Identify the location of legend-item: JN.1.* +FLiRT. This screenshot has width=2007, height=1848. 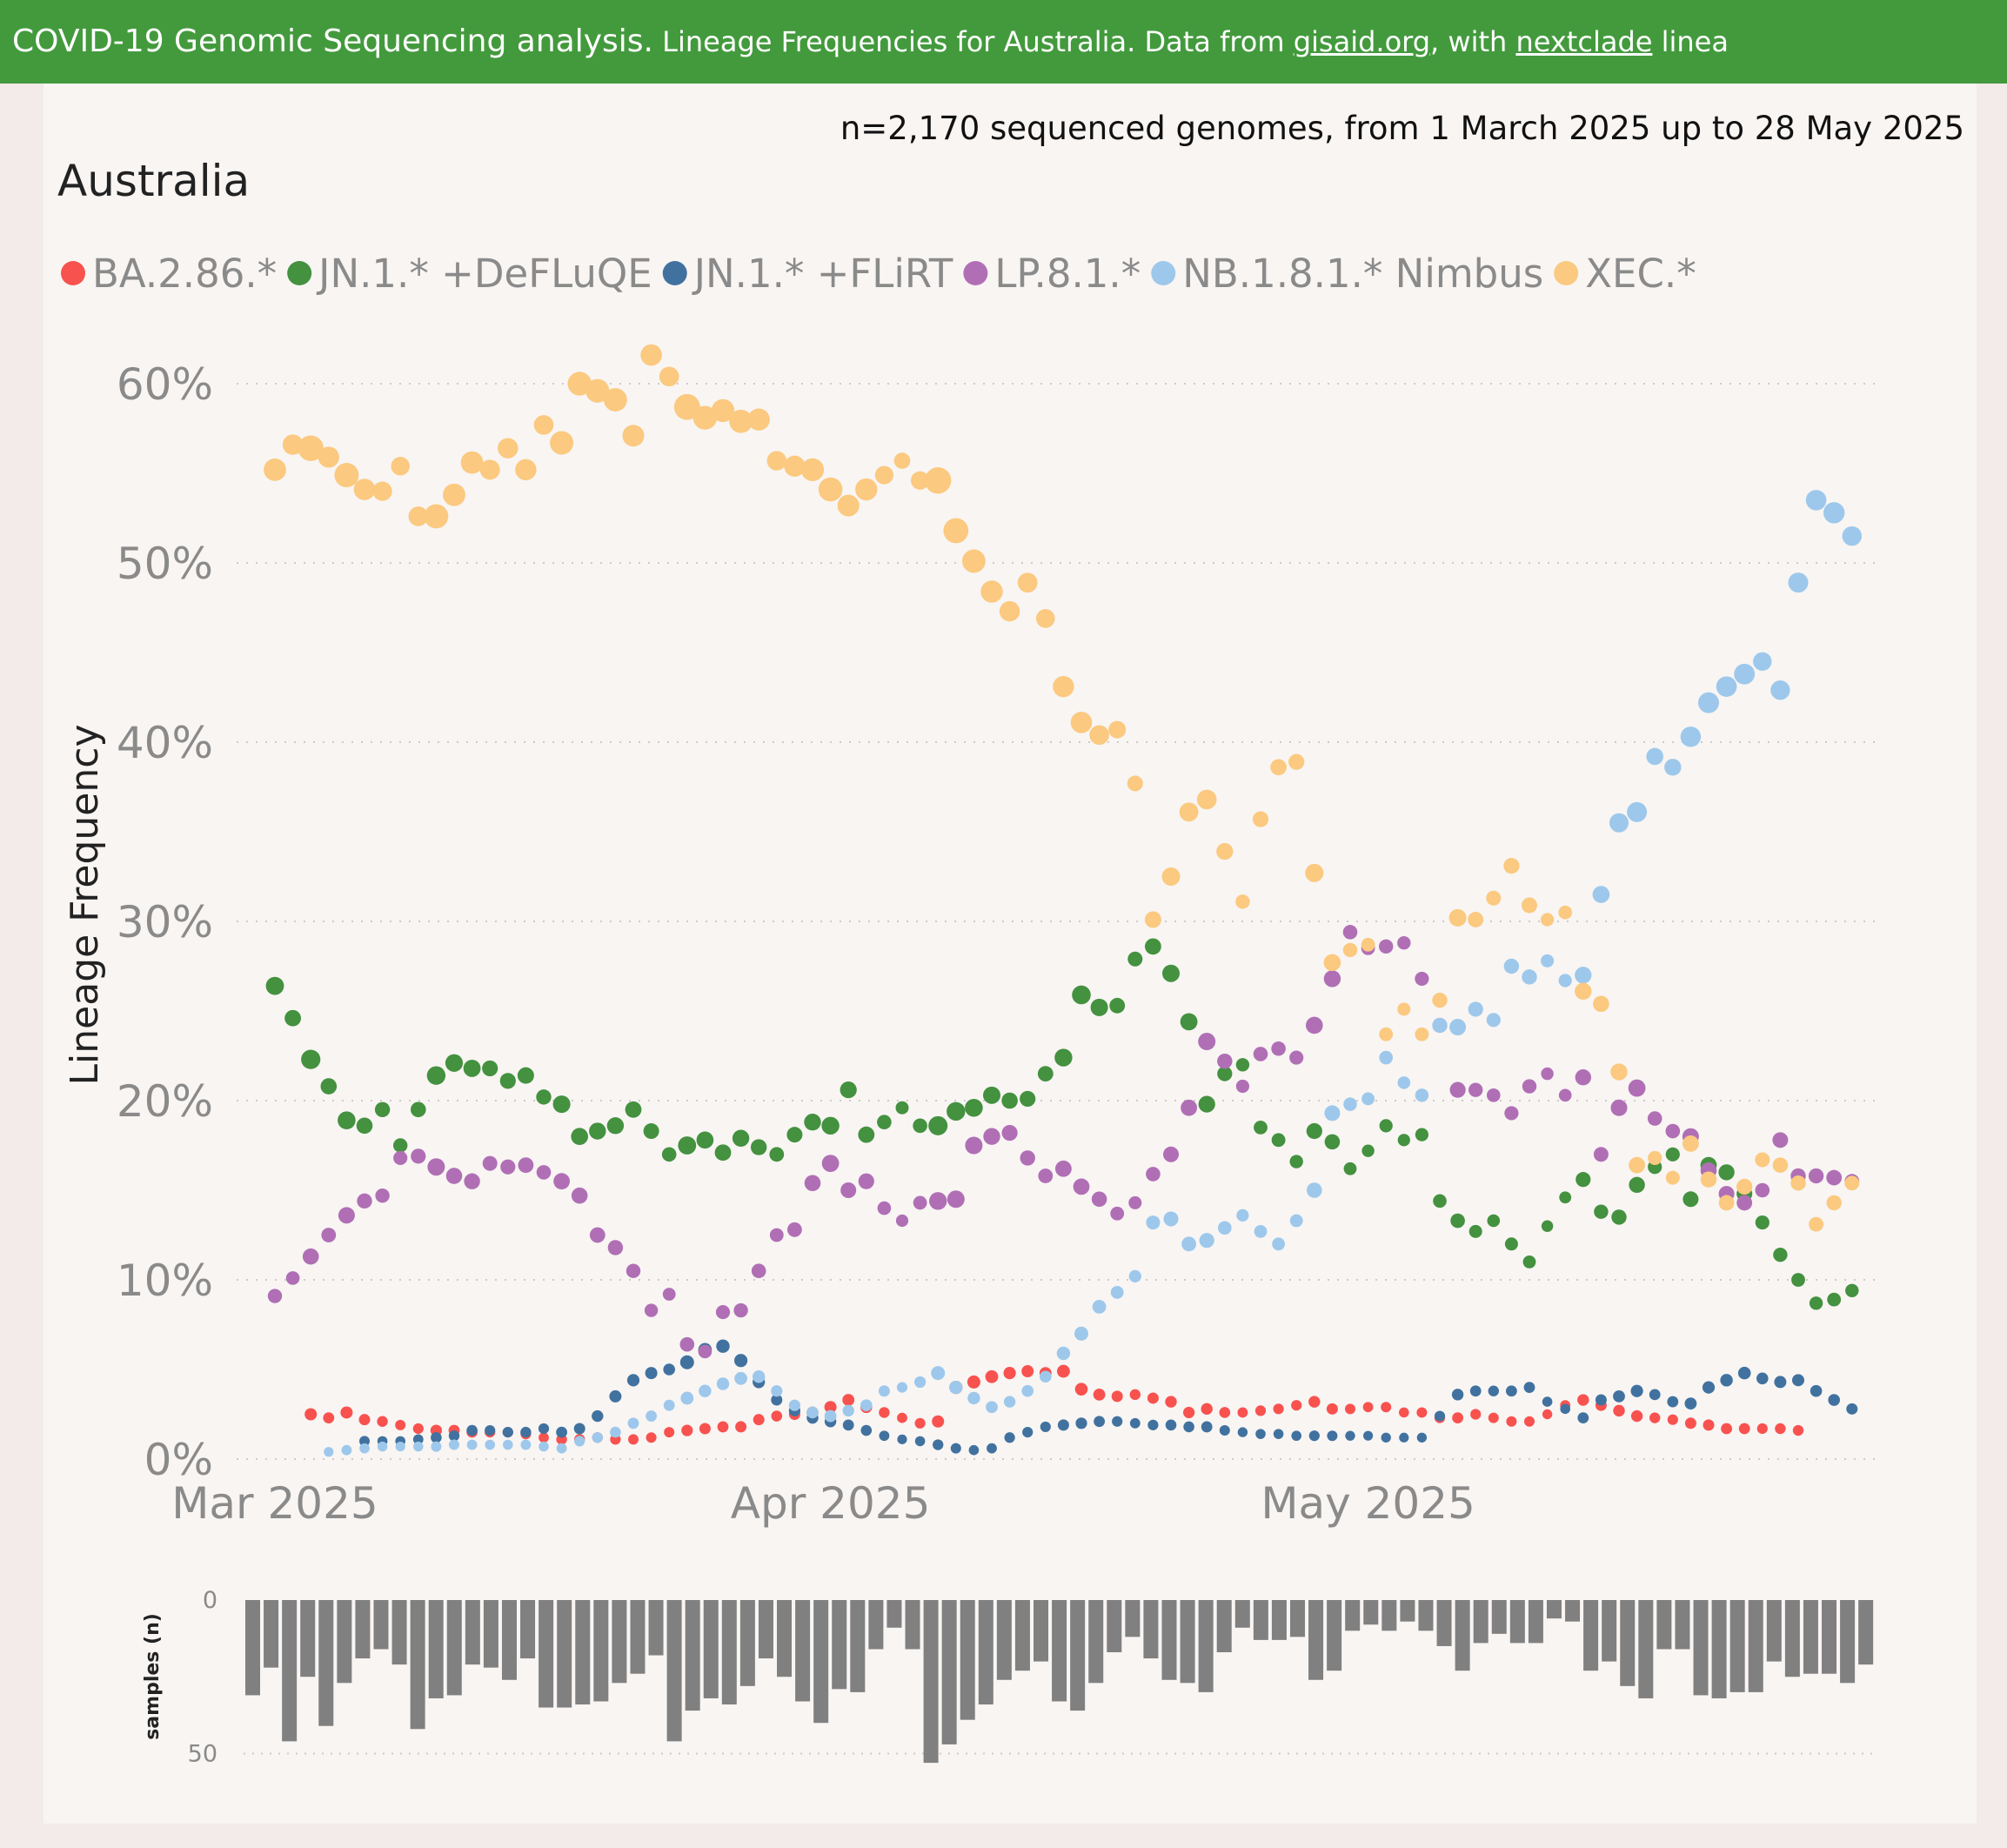
(807, 274).